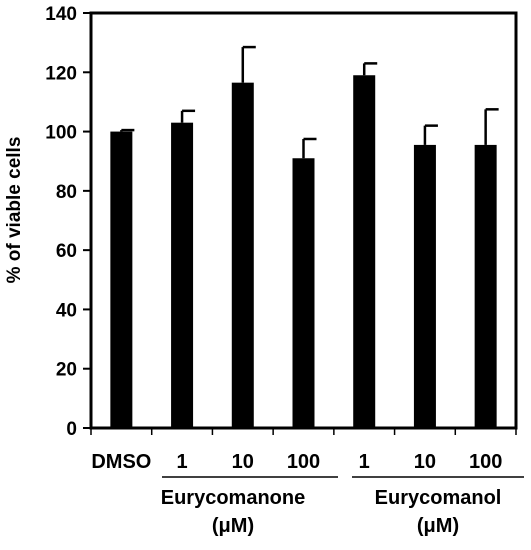  Describe the element at coordinates (233, 498) in the screenshot. I see `eurycomanone-group-label: Eurycomanone` at that location.